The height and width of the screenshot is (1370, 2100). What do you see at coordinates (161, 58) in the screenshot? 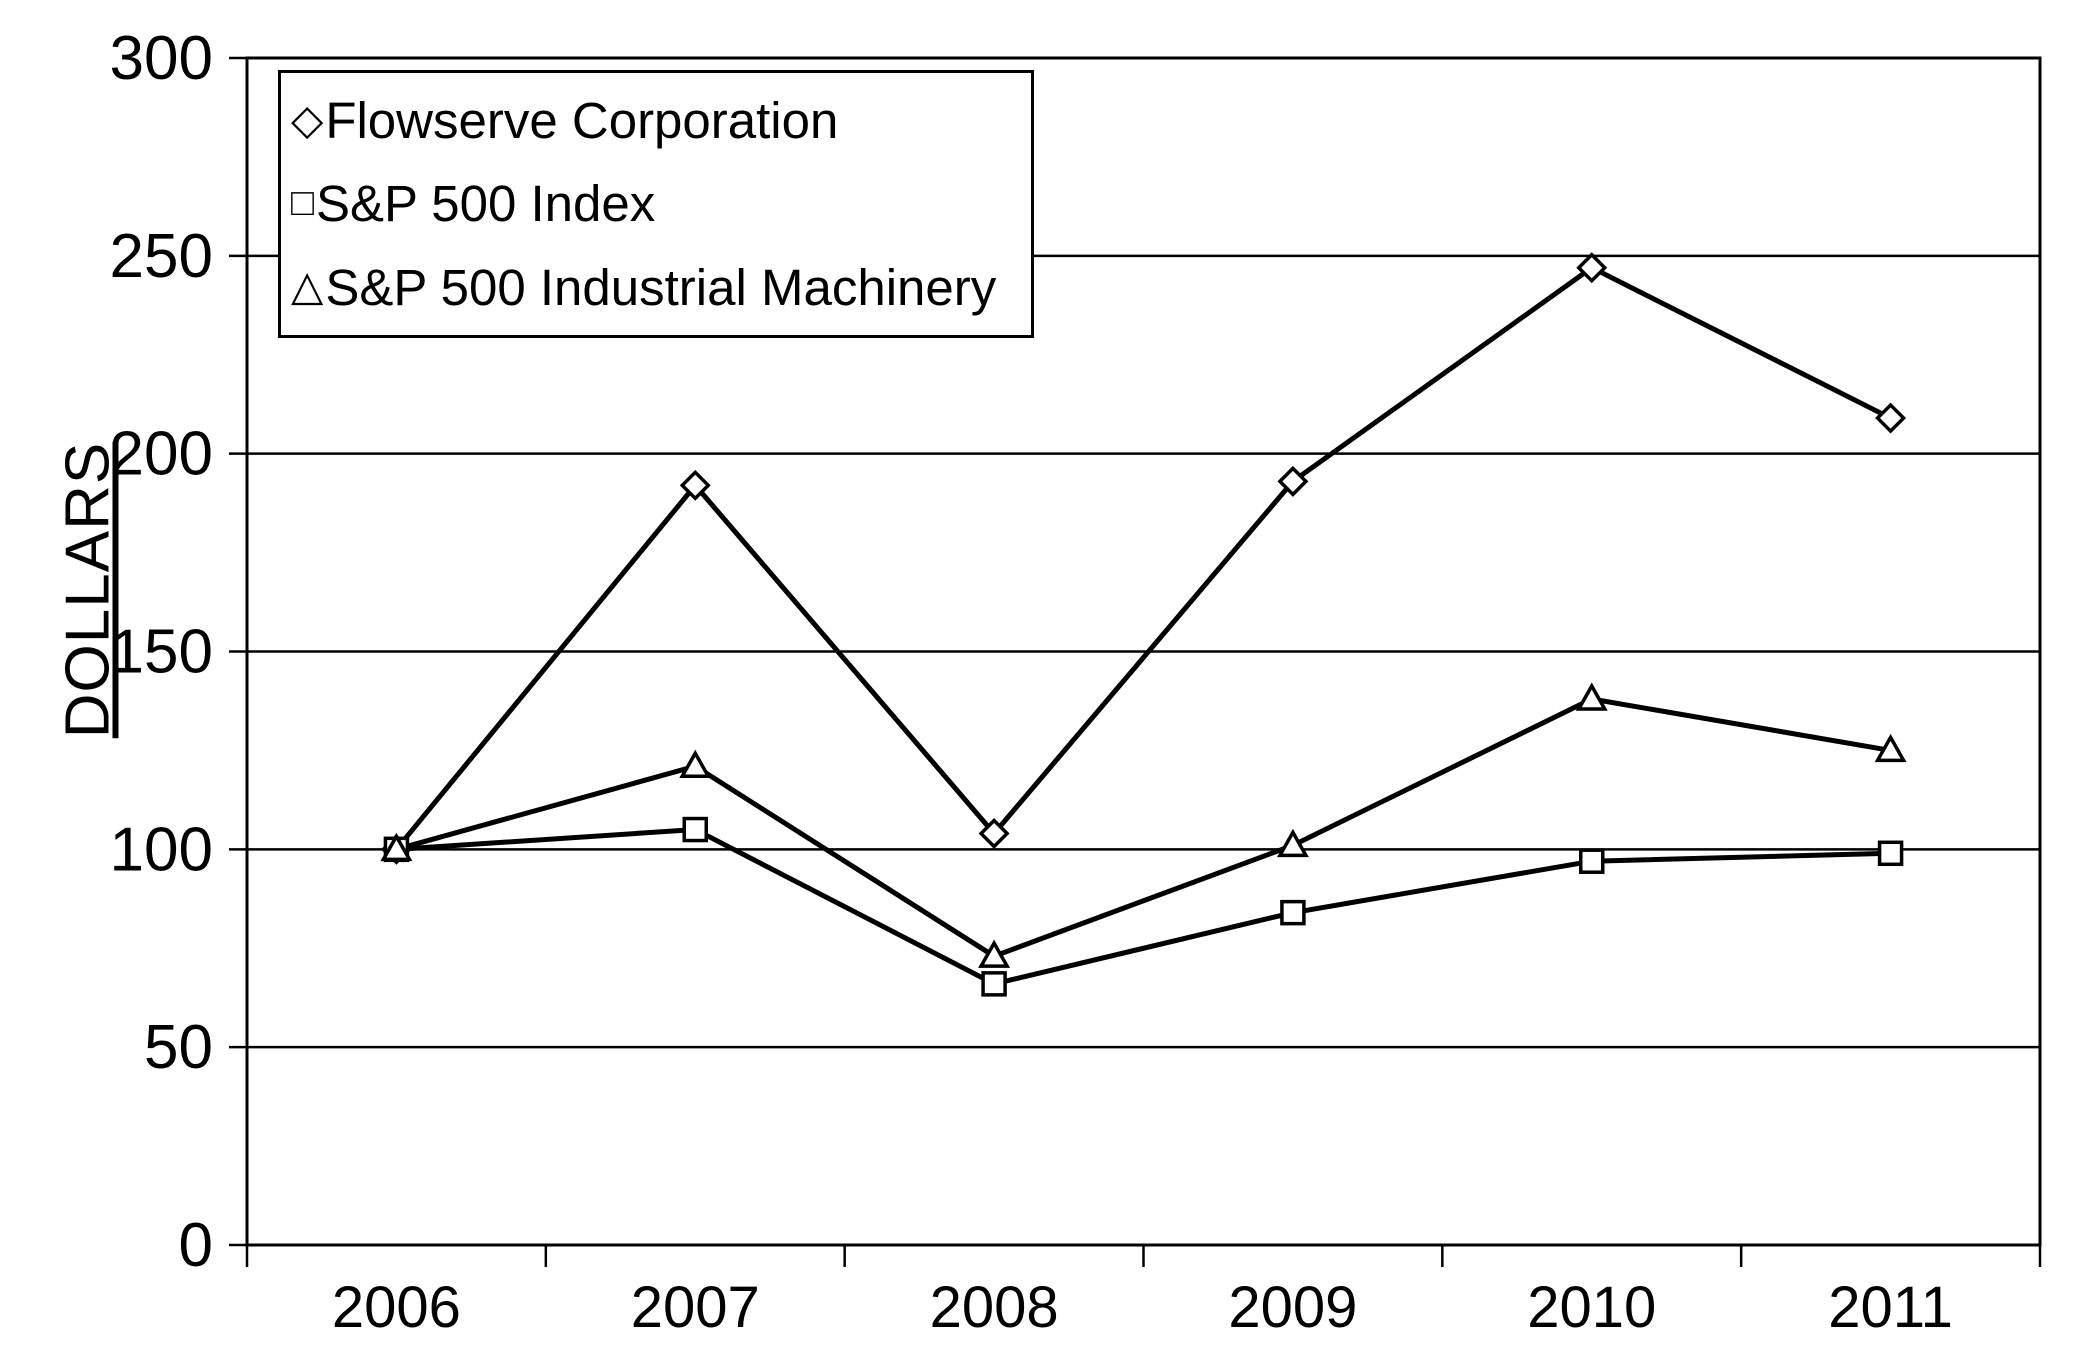
I see `y-tick-label: 300` at bounding box center [161, 58].